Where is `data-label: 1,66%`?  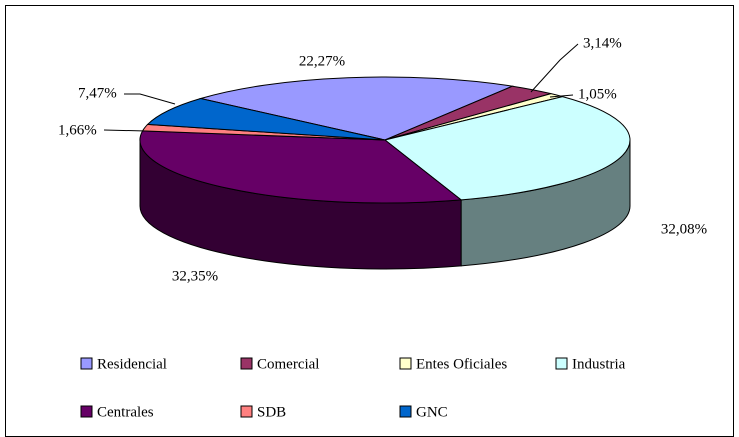
data-label: 1,66% is located at coordinates (77, 130).